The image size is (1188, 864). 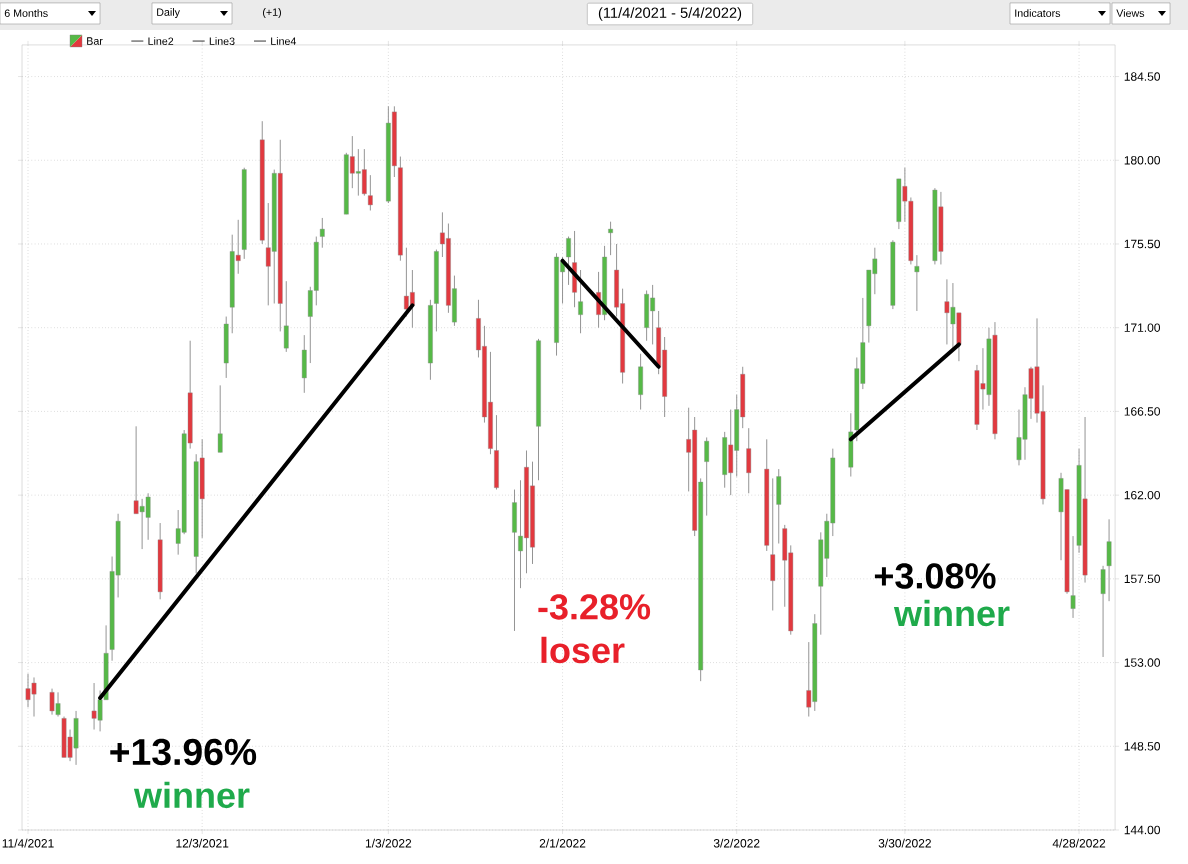 I want to click on legend-label: Bar, so click(x=95, y=41).